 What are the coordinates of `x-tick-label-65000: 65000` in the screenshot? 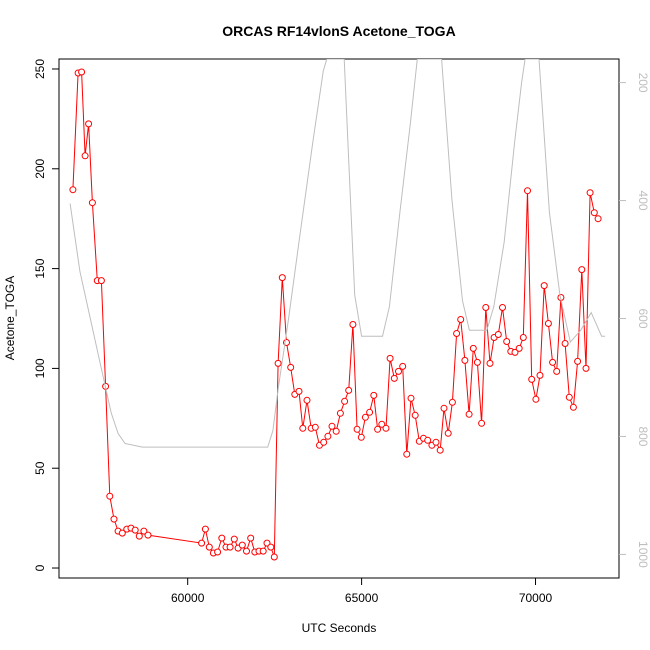 It's located at (362, 598).